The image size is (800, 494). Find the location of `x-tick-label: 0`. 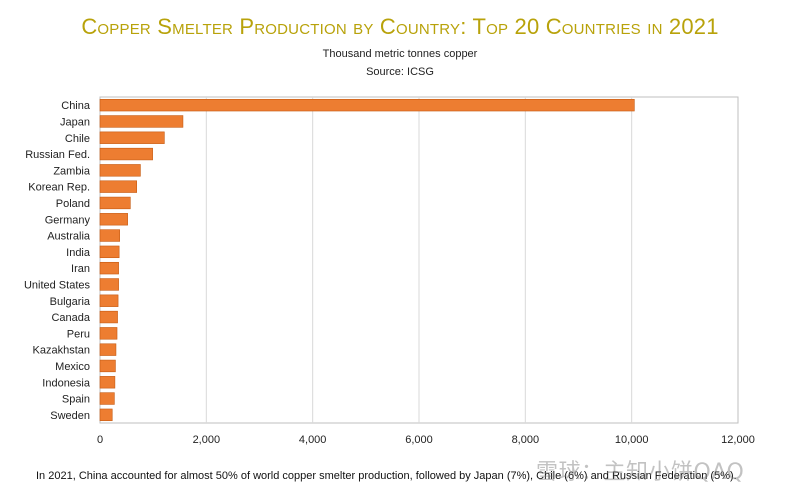

x-tick-label: 0 is located at coordinates (100, 440).